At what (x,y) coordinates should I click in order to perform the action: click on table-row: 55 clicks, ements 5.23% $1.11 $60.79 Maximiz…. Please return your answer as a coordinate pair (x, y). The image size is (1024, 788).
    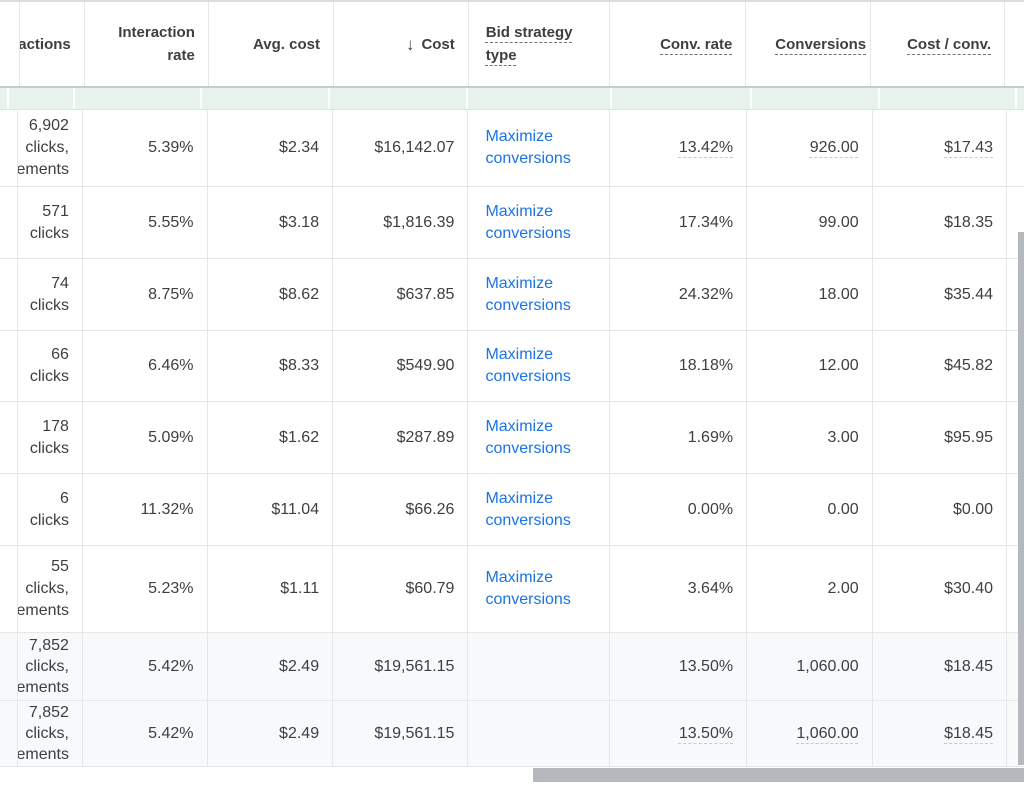
    Looking at the image, I should click on (512, 589).